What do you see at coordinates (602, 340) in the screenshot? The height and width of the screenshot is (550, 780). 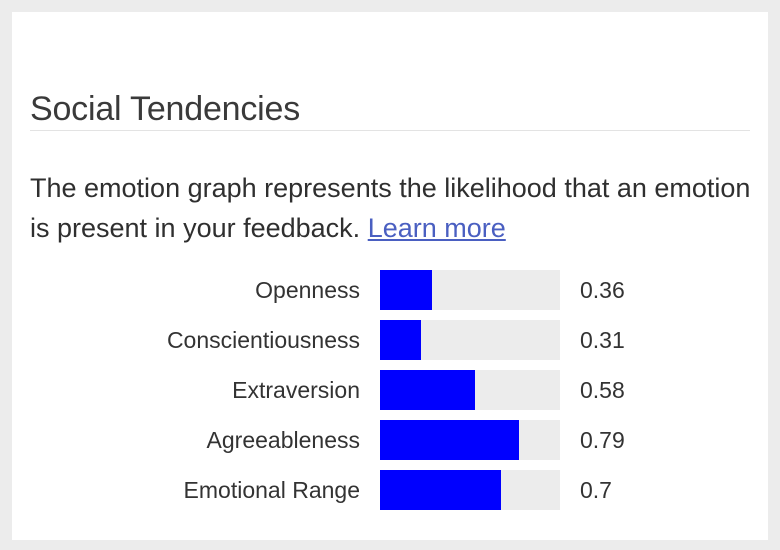 I see `bar-value: 0.31` at bounding box center [602, 340].